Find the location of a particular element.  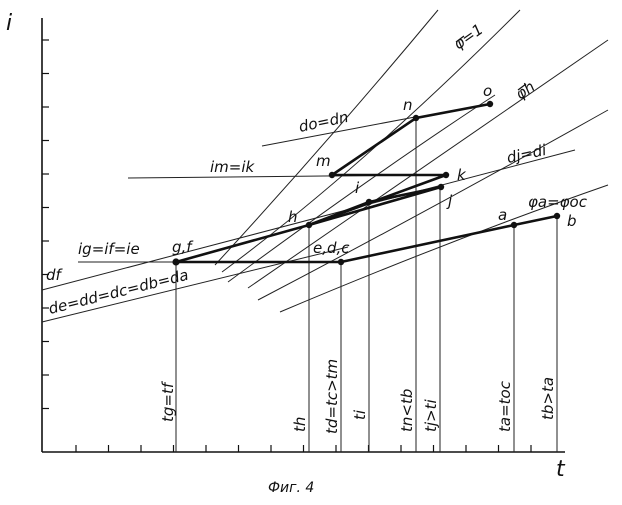

label-de-da: de=dd=dc=db=da is located at coordinates (119, 292).